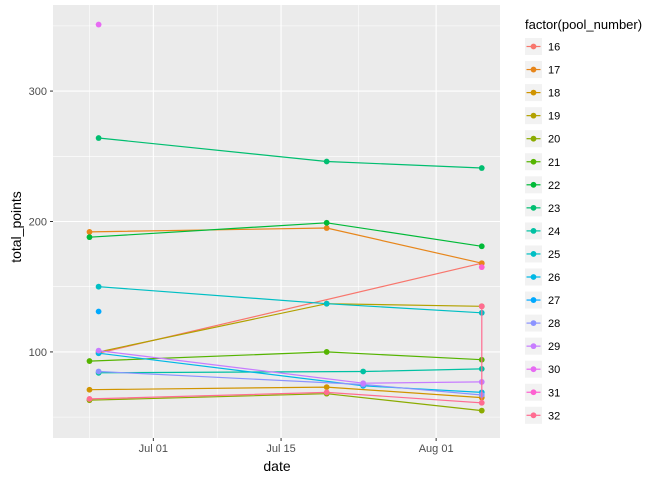  What do you see at coordinates (38, 92) in the screenshot?
I see `y-tick-label: 300` at bounding box center [38, 92].